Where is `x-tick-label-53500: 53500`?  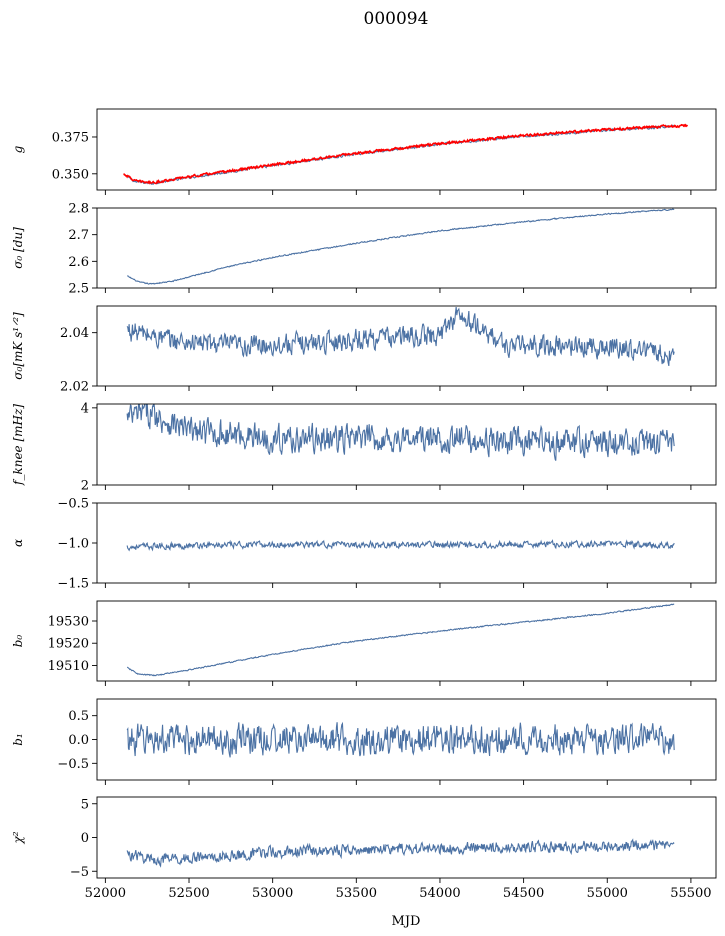 x-tick-label-53500: 53500 is located at coordinates (356, 893).